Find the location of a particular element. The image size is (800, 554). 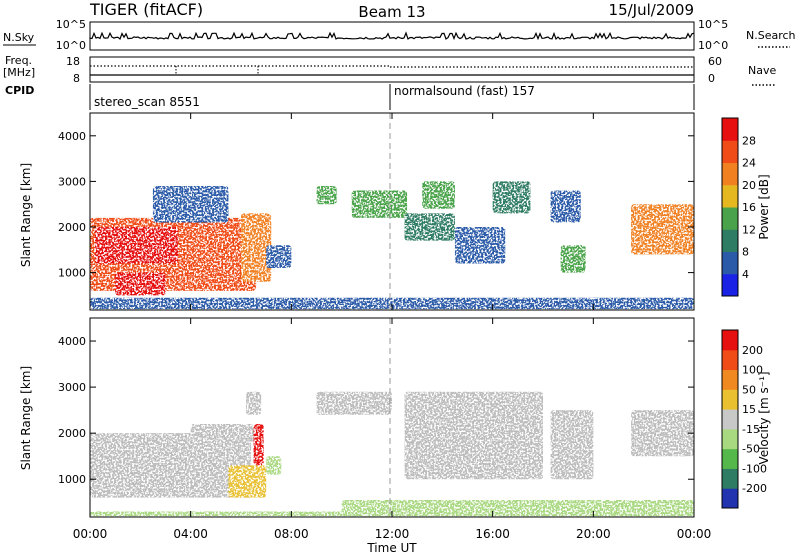

colorbar-tick-label: 50 is located at coordinates (749, 389).